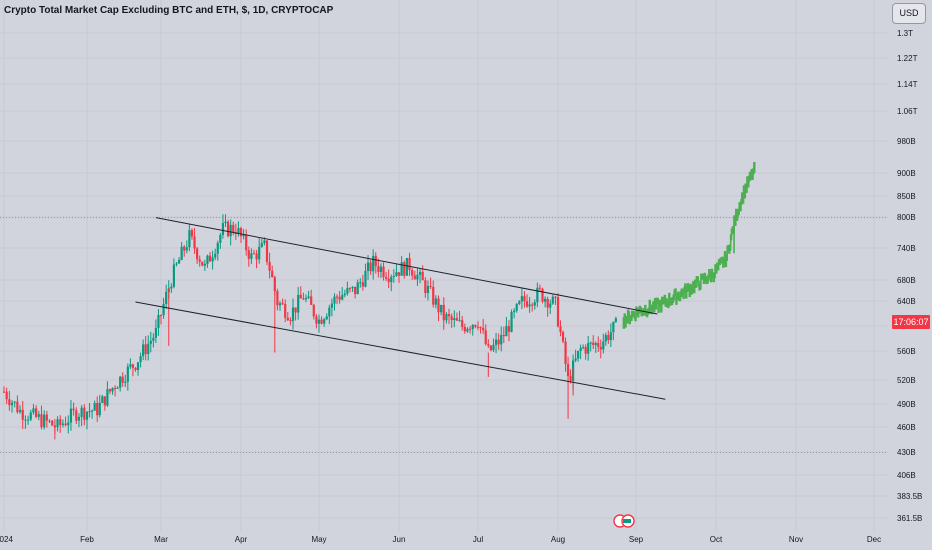 The width and height of the screenshot is (932, 550). Describe the element at coordinates (909, 518) in the screenshot. I see `y-tick-label: 361.5B` at that location.